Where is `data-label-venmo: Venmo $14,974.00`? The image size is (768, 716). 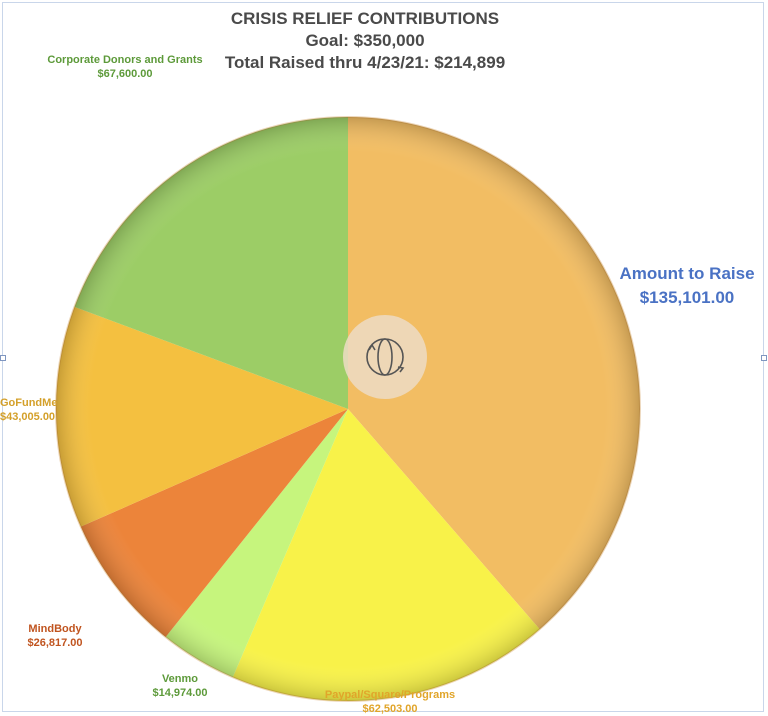 data-label-venmo: Venmo $14,974.00 is located at coordinates (180, 686).